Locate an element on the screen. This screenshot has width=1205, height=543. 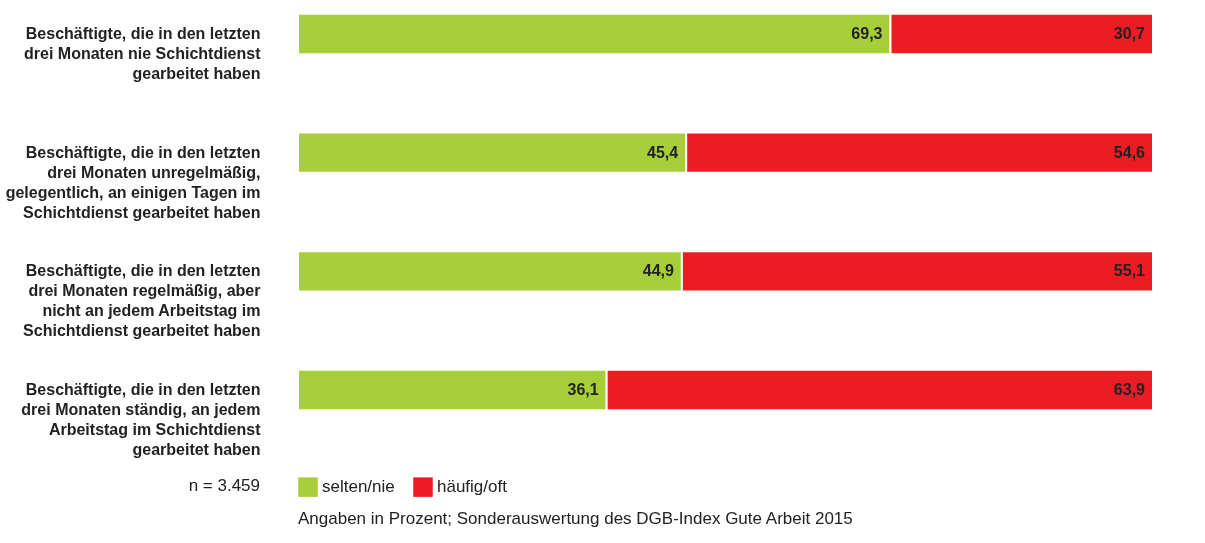
y-tick-label: Beschäftigte, die in den letzten drei Monaten nie Schichtdienst gearbeitet haben is located at coordinates (143, 54).